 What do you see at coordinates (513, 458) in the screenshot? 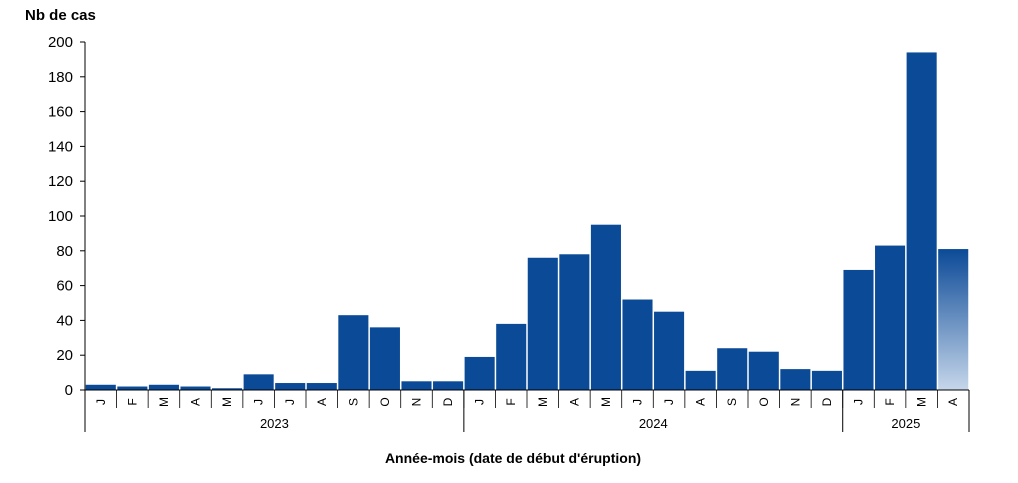
I see `x-axis-label: Année-mois (date de début d'éruption)` at bounding box center [513, 458].